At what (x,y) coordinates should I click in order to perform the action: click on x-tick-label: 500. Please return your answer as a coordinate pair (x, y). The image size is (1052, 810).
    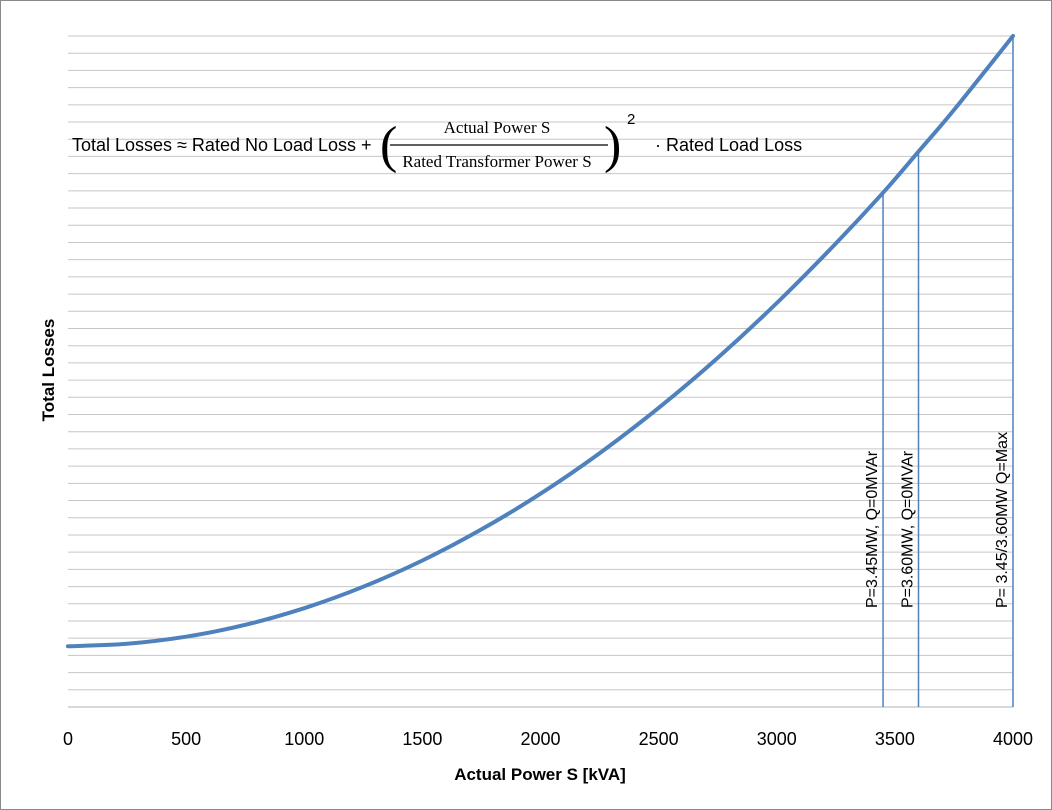
    Looking at the image, I should click on (186, 739).